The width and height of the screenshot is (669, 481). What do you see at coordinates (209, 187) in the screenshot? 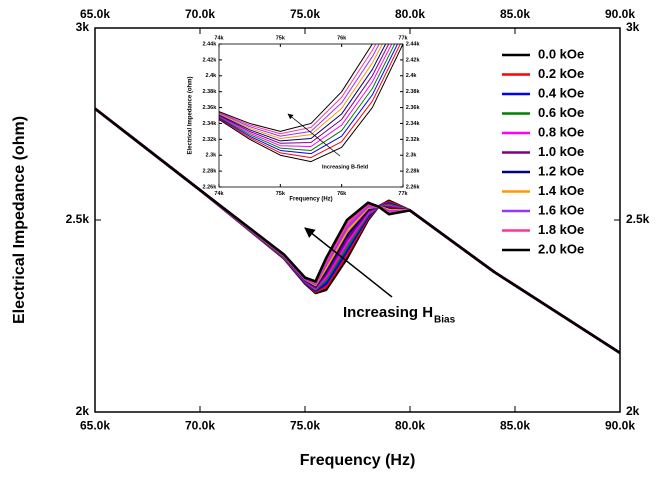
I see `y-tick-label: 2.26k` at bounding box center [209, 187].